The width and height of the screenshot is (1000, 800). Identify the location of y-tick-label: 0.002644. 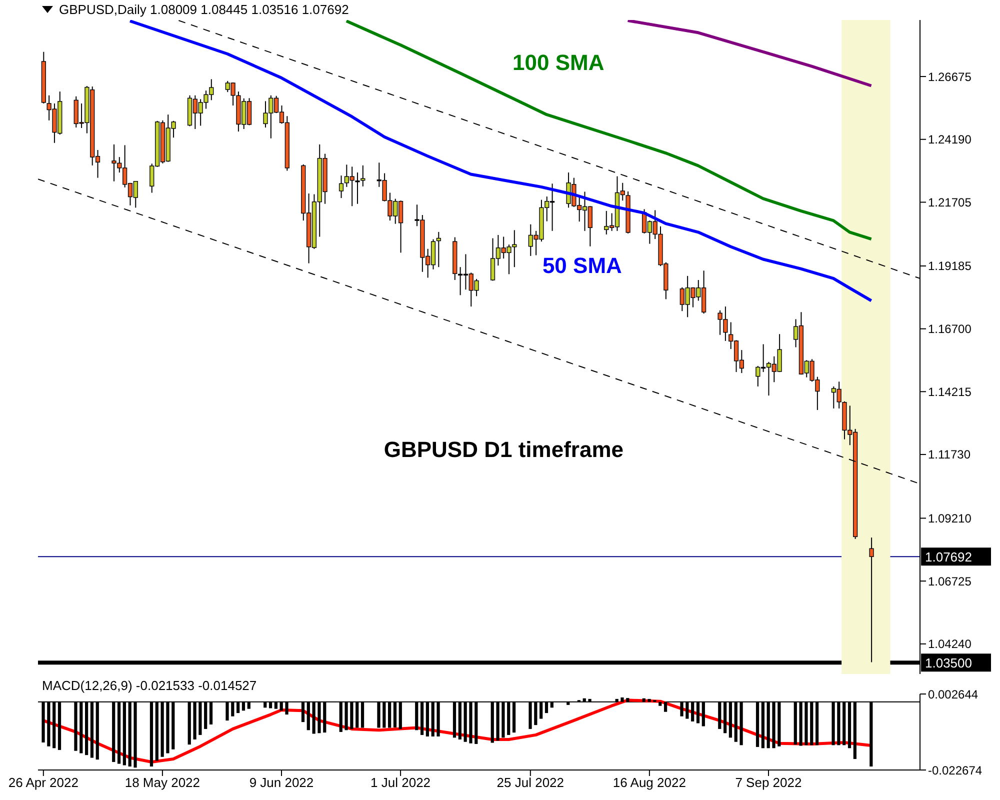
(953, 694).